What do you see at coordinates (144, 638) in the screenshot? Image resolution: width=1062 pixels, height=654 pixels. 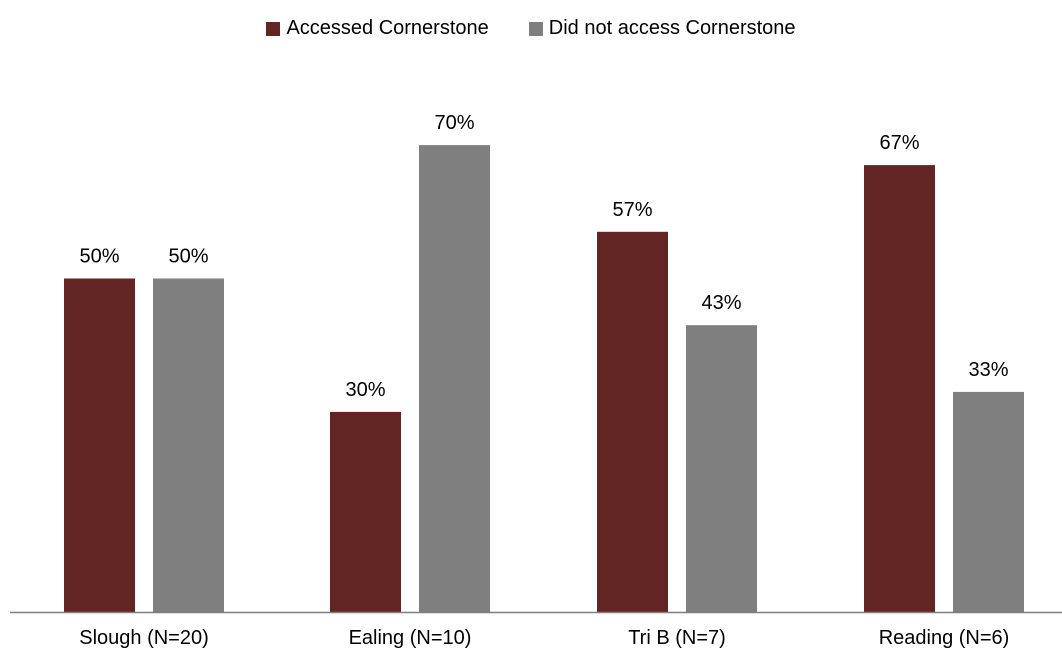 I see `category-label-0: Slough (N=20)` at bounding box center [144, 638].